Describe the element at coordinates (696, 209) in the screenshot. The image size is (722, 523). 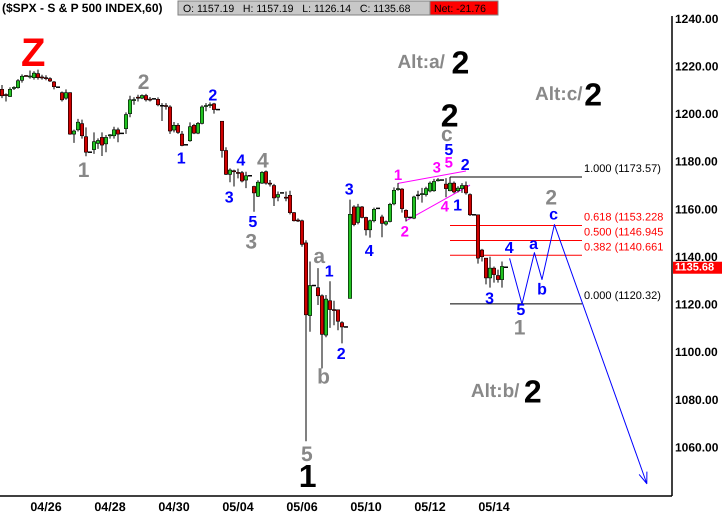
I see `y-tick-label: 1160.00` at that location.